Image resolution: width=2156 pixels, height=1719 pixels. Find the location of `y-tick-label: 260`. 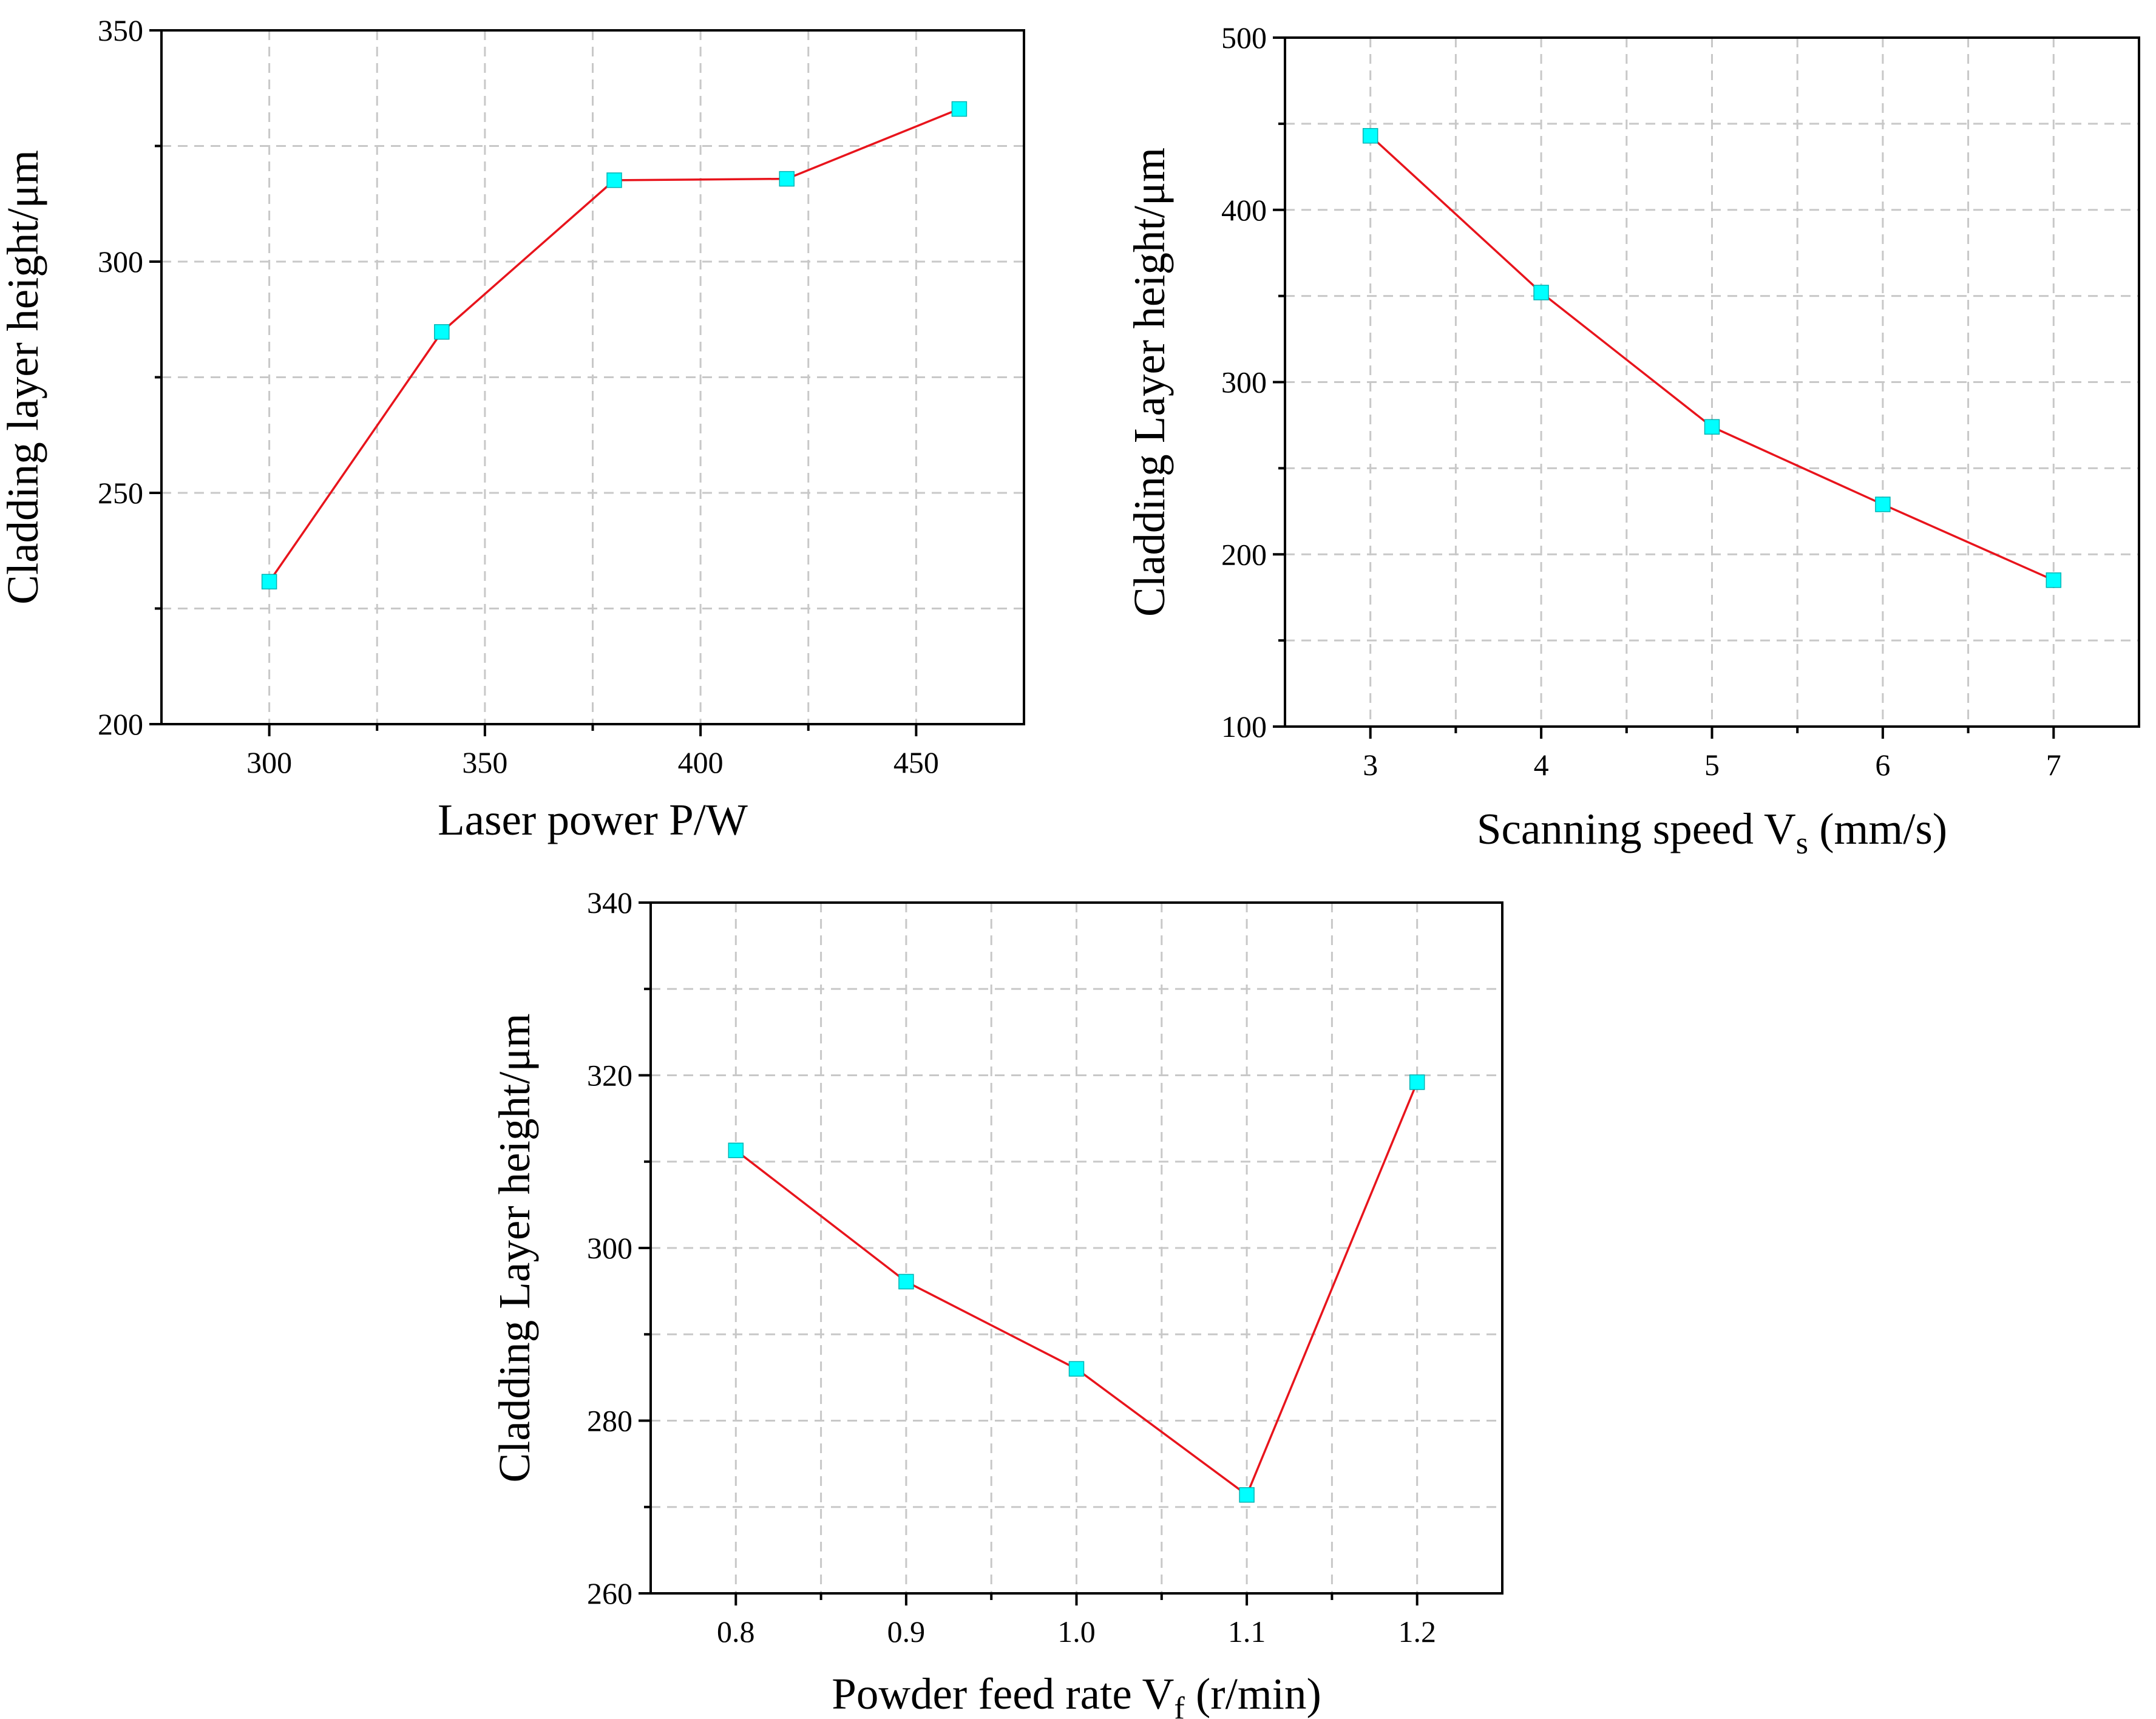

y-tick-label: 260 is located at coordinates (609, 1593).